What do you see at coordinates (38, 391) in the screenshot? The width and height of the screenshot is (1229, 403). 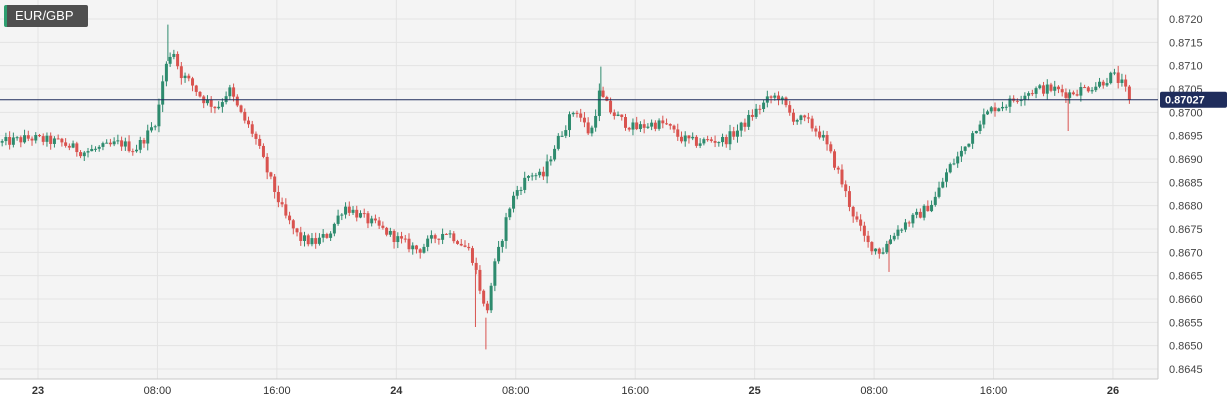 I see `x-tick-label: 23` at bounding box center [38, 391].